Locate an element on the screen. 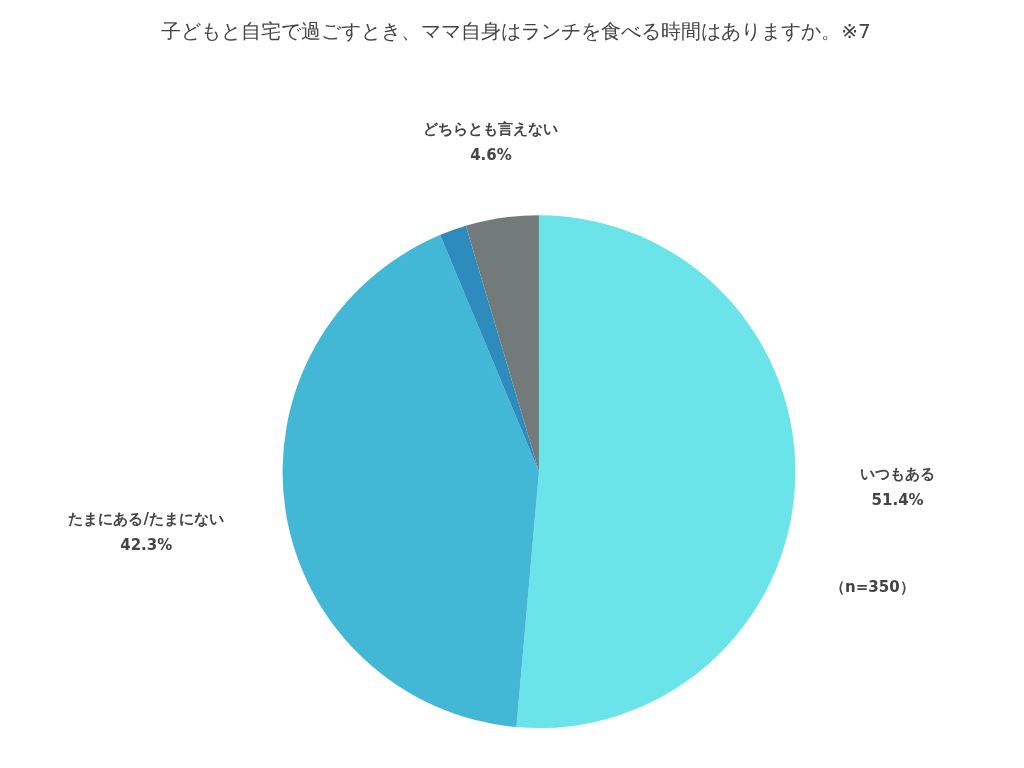  chart-title: 子どもと自宅で過ごすとき、ママ自身はランチを食べる時間はありますか。※7 is located at coordinates (516, 31).